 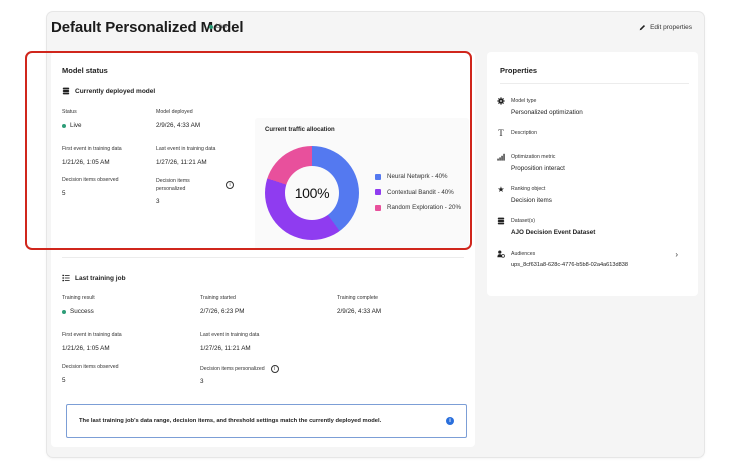 What do you see at coordinates (72, 125) in the screenshot?
I see `status-value: Live` at bounding box center [72, 125].